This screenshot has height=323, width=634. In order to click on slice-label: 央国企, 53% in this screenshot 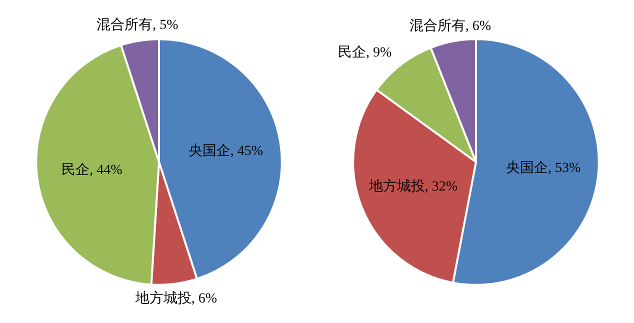, I will do `click(543, 168)`.